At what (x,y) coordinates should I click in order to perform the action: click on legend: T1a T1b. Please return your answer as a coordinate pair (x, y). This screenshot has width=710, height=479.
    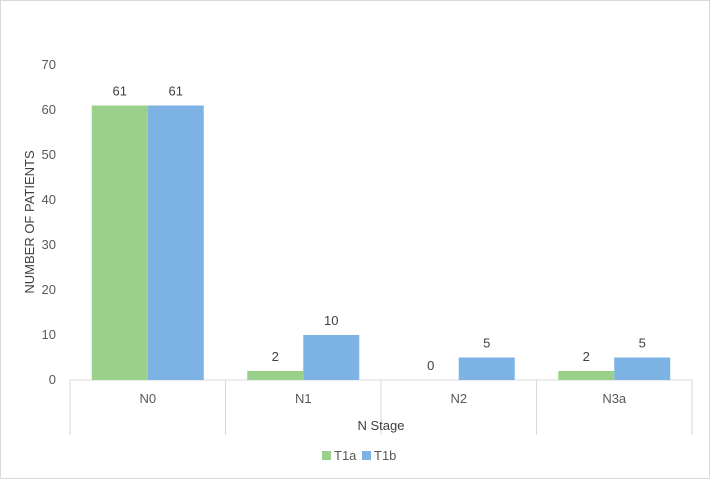
    Looking at the image, I should click on (359, 455).